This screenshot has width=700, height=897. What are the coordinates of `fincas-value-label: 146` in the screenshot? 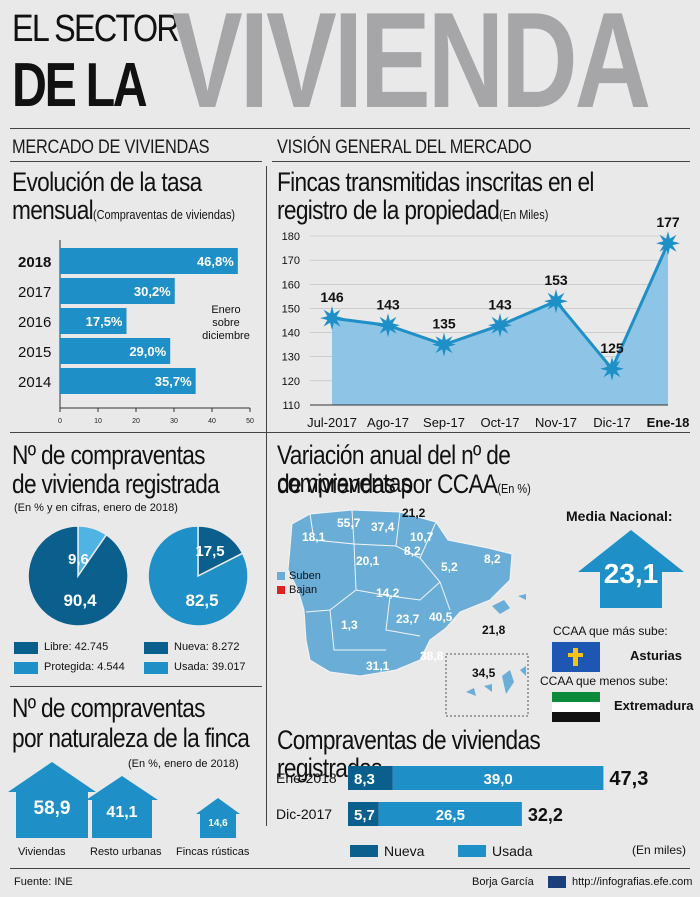 It's located at (332, 297).